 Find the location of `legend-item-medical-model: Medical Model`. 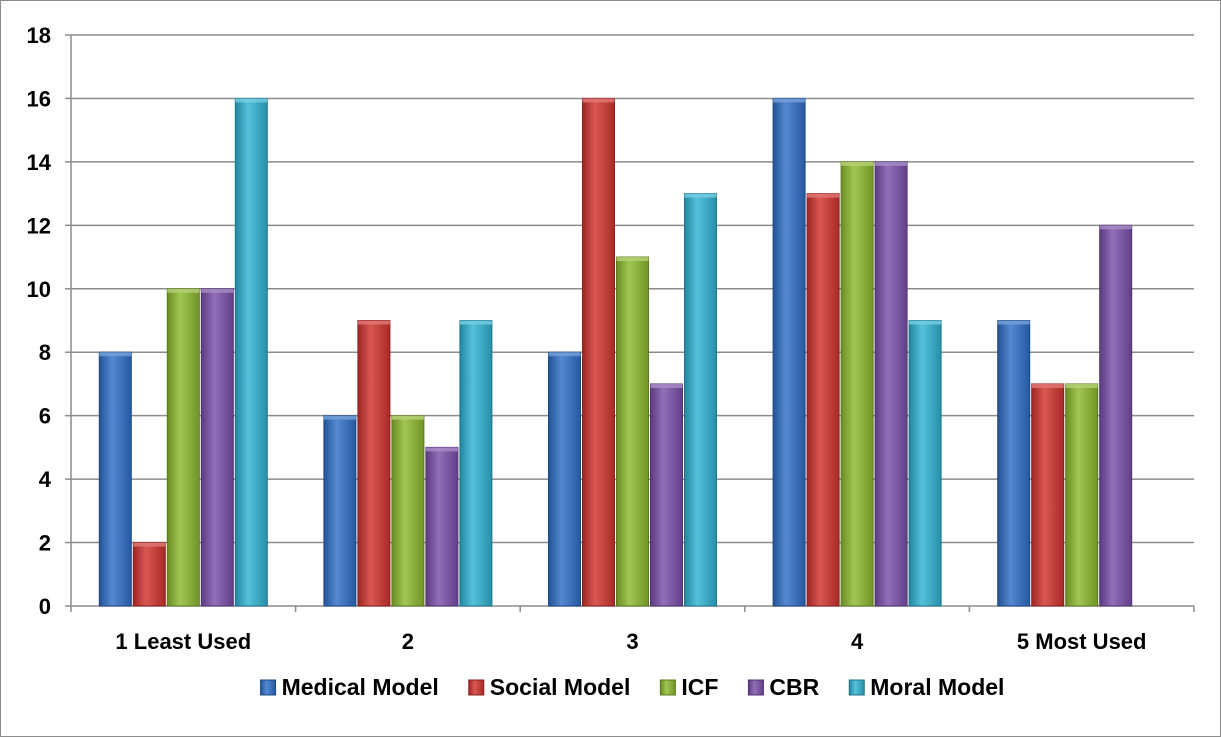

legend-item-medical-model: Medical Model is located at coordinates (349, 687).